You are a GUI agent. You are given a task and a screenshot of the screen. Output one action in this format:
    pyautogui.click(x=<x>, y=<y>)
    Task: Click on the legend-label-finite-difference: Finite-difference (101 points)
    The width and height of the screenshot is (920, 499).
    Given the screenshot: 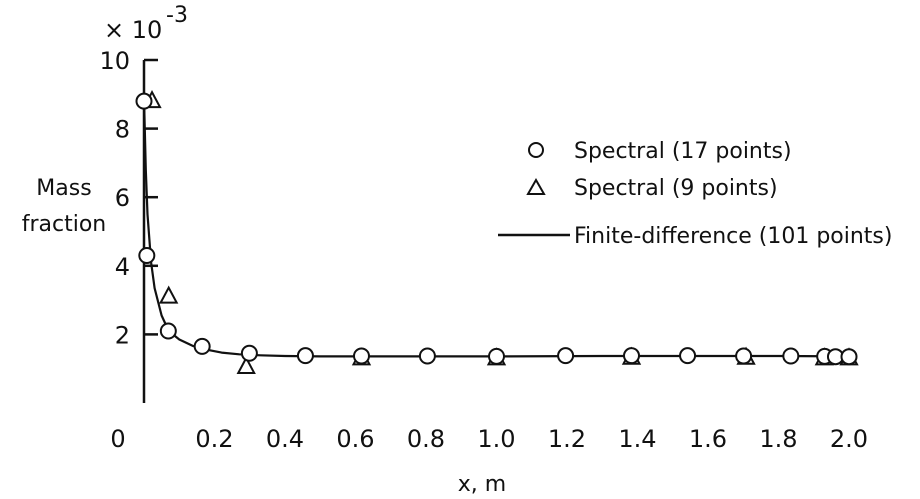 What is the action you would take?
    pyautogui.click(x=733, y=236)
    